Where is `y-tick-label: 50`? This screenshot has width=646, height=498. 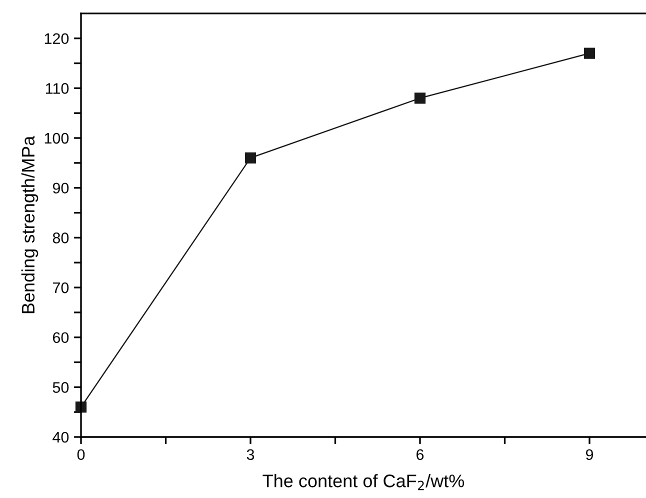 y-tick-label: 50 is located at coordinates (60, 387).